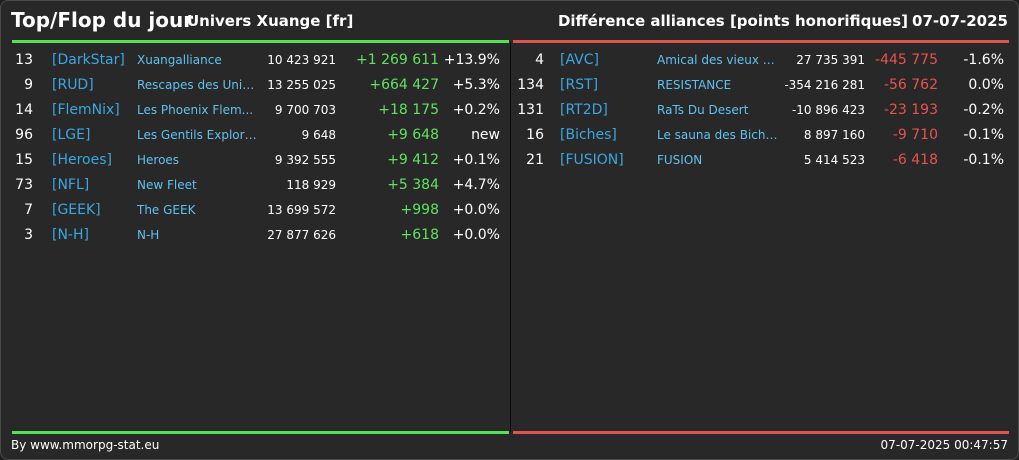 The image size is (1019, 460). I want to click on percent-change: new, so click(485, 135).